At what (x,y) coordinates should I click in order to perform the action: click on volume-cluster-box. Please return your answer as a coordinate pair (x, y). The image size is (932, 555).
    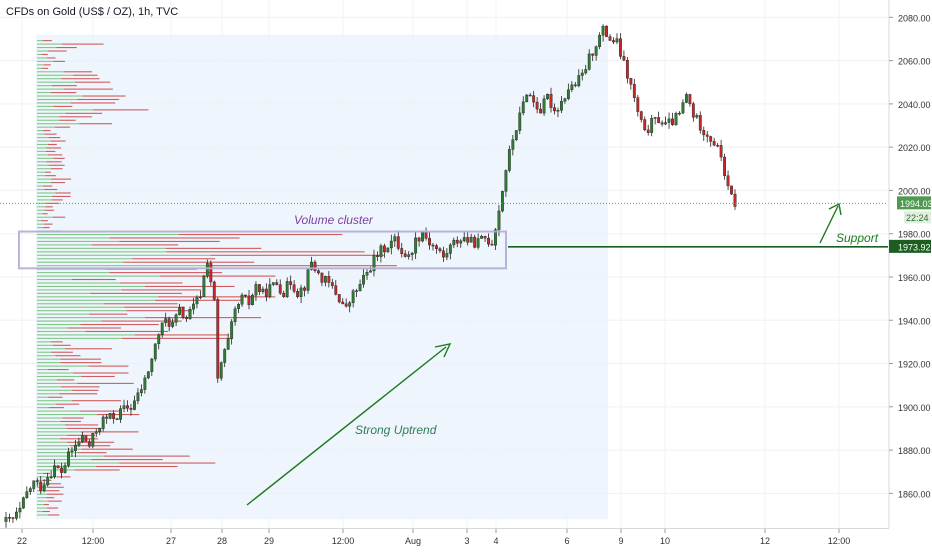
    Looking at the image, I should click on (262, 250).